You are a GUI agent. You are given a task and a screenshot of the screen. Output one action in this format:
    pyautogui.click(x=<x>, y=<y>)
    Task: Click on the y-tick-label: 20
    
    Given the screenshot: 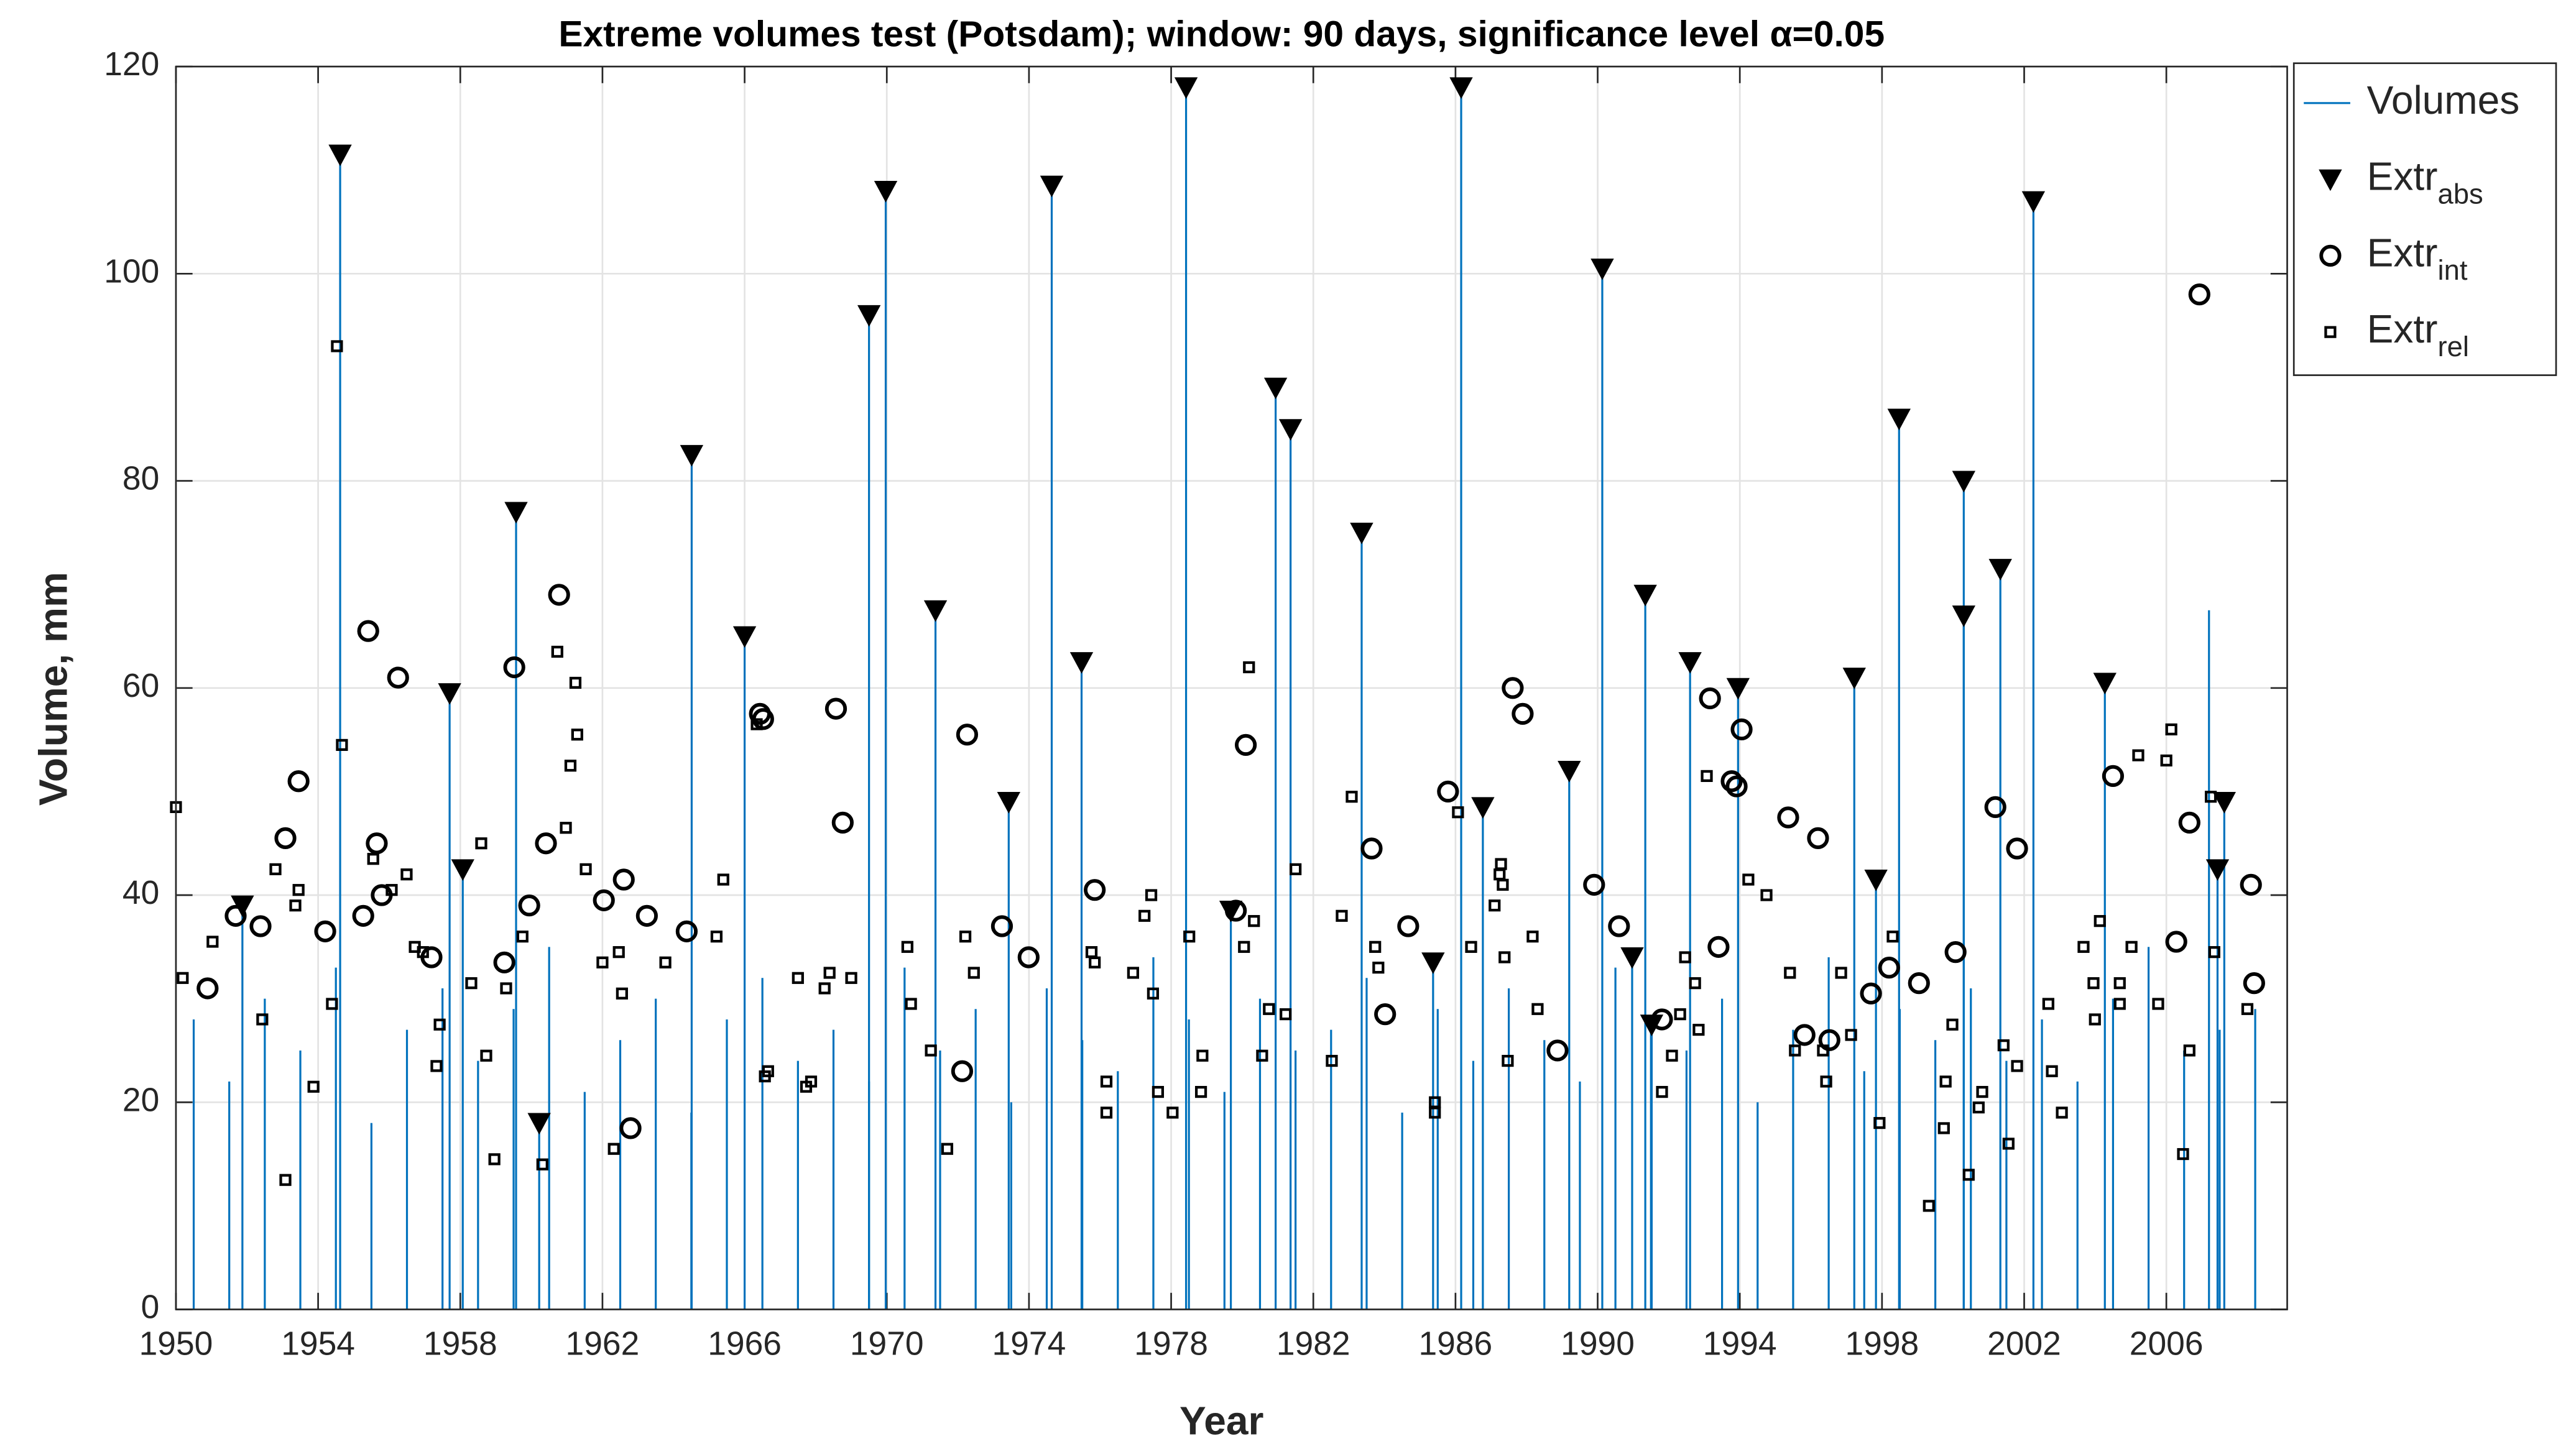 What is the action you would take?
    pyautogui.click(x=140, y=1100)
    